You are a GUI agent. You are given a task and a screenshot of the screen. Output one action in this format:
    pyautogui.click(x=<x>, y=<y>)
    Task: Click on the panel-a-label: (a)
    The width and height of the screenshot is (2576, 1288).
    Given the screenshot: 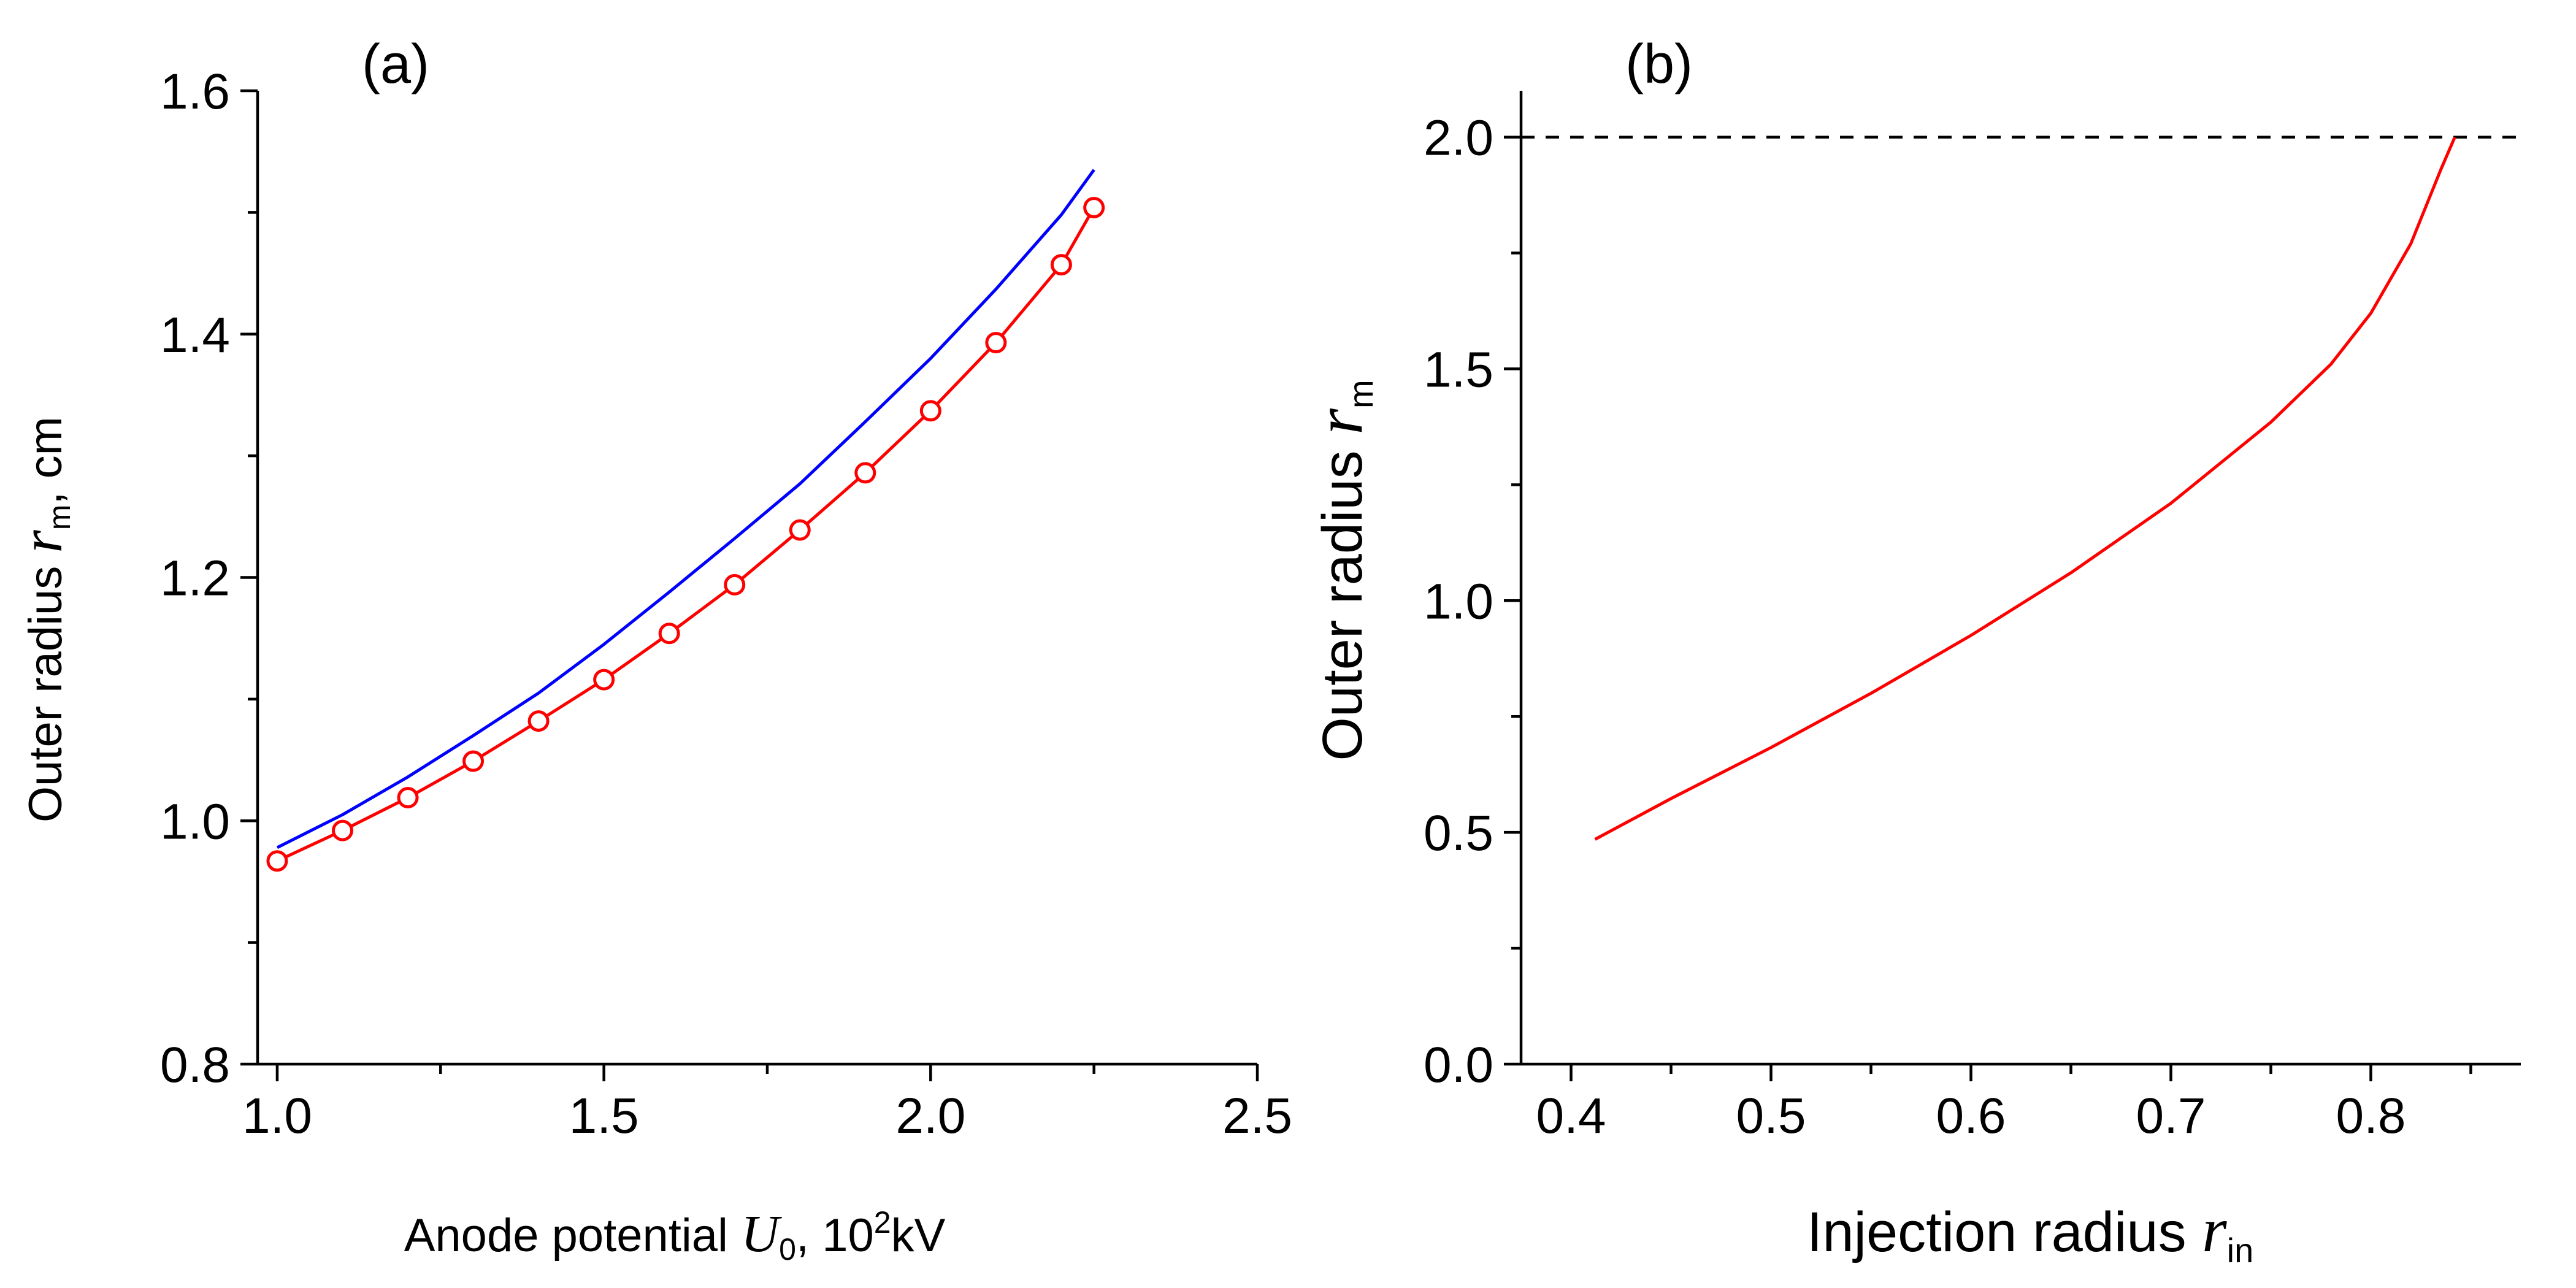 What is the action you would take?
    pyautogui.click(x=395, y=64)
    